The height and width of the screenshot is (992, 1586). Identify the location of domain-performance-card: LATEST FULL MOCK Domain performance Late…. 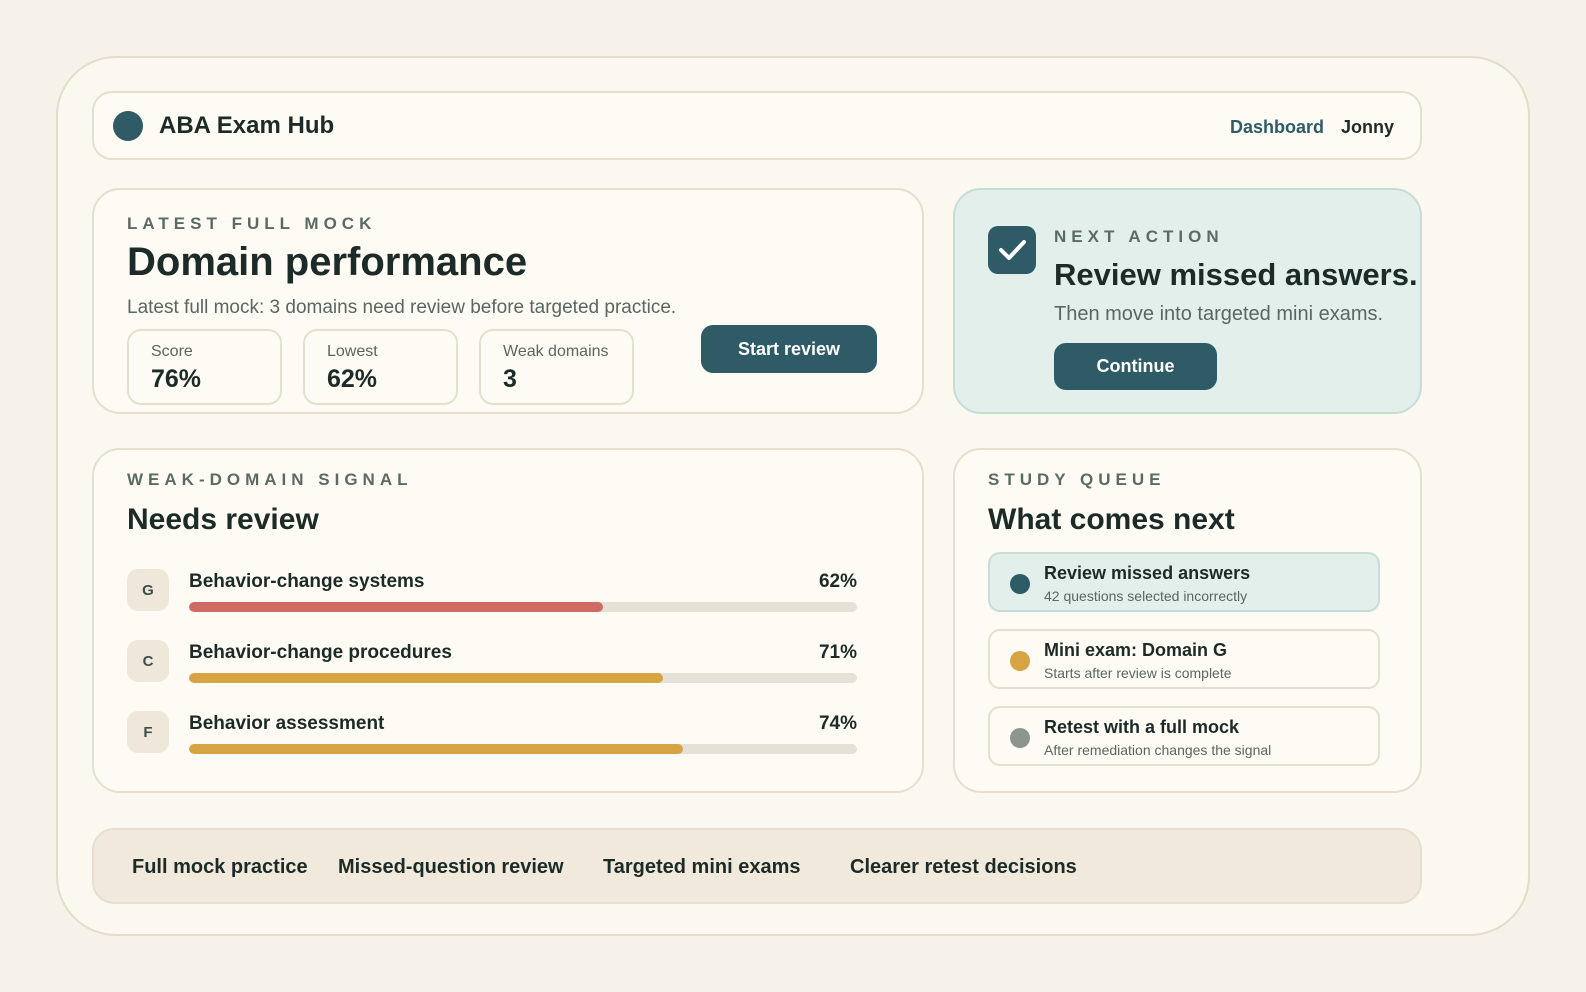
(508, 301).